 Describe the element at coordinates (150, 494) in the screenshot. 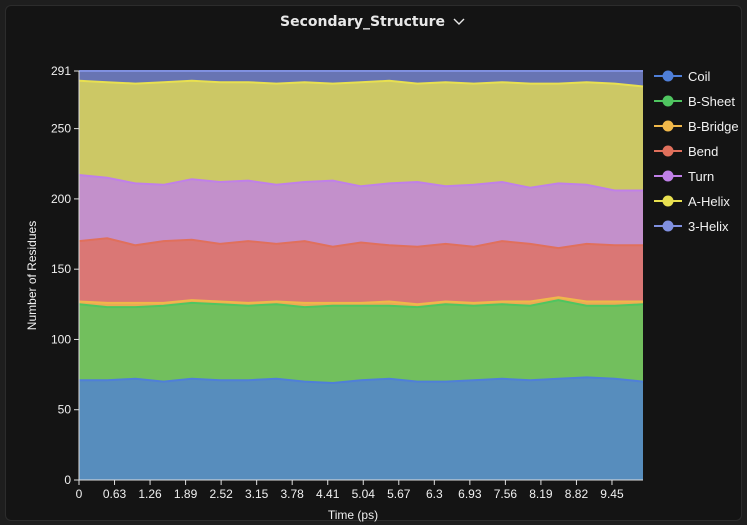

I see `x-tick-label: 1.26` at that location.